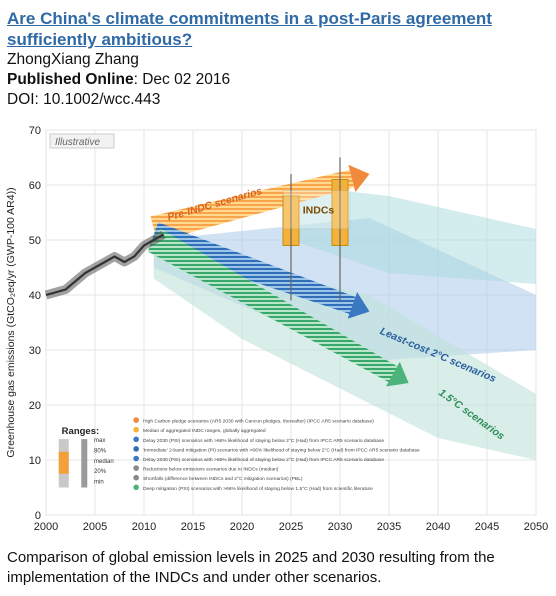 The width and height of the screenshot is (556, 596). I want to click on y-tick-label: 60, so click(35, 186).